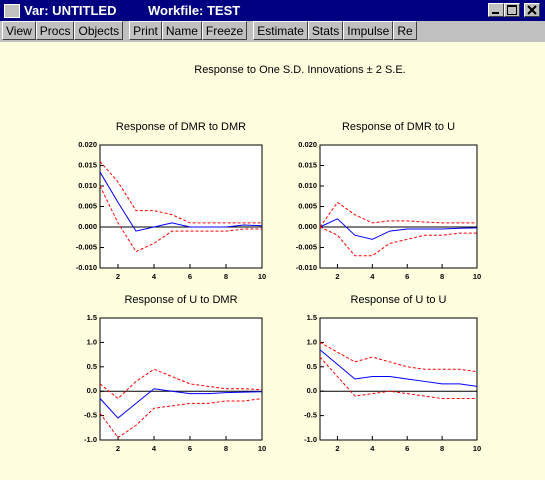 This screenshot has width=545, height=480. Describe the element at coordinates (398, 127) in the screenshot. I see `chart-title: Response of DMR to U` at that location.